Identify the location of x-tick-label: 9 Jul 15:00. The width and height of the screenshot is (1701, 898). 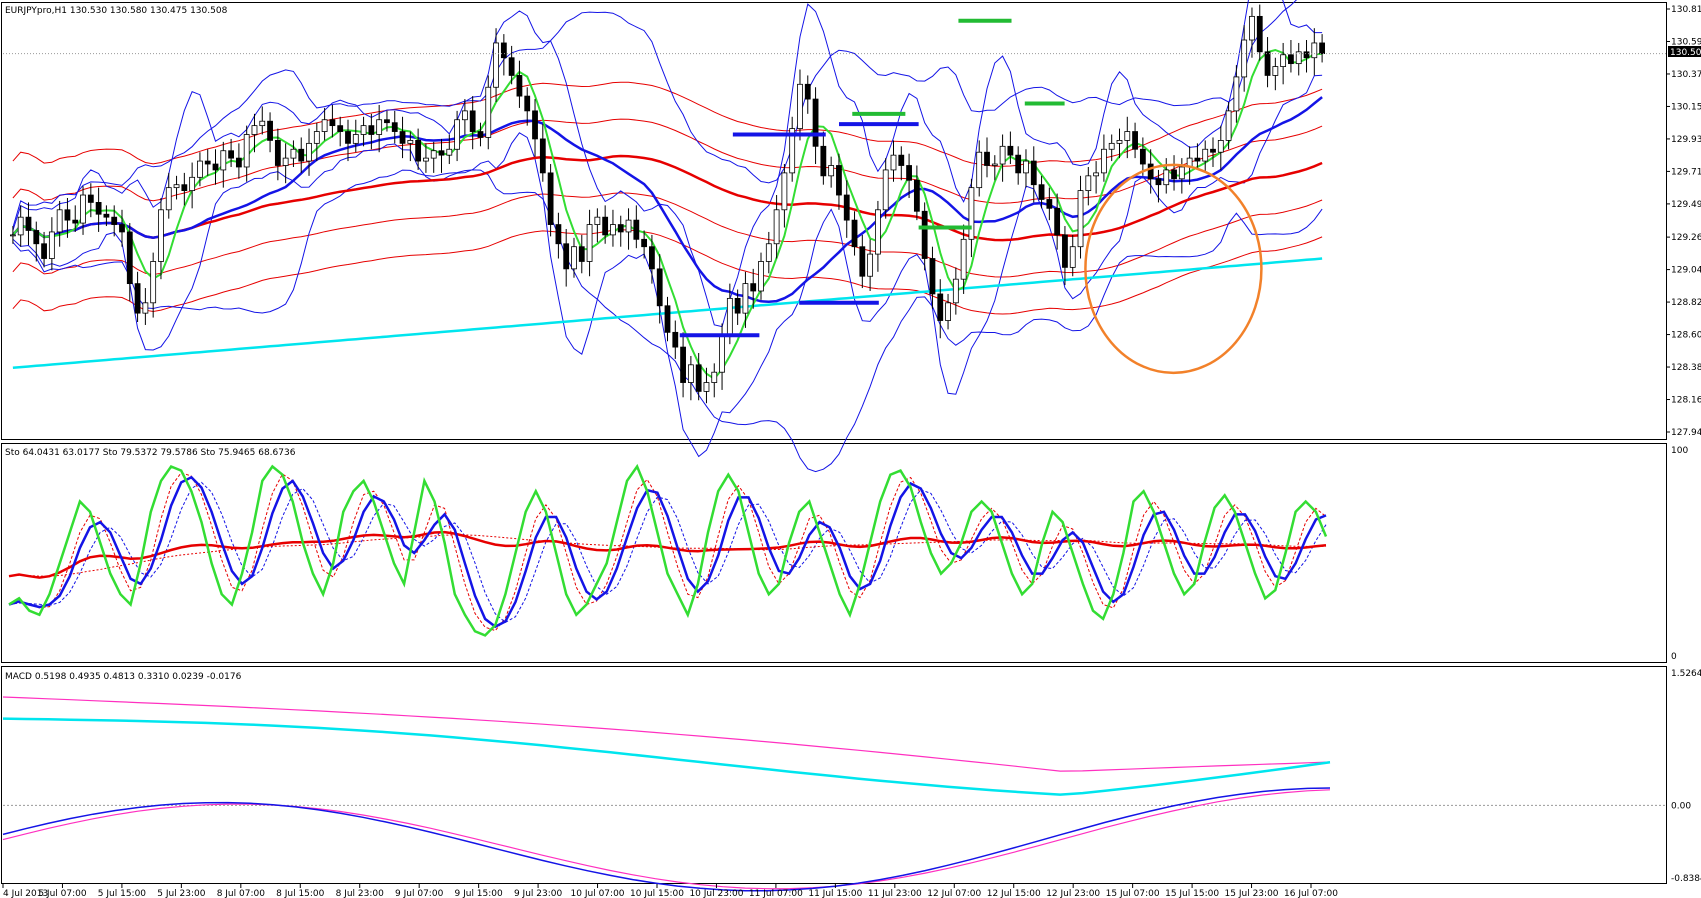
(479, 893).